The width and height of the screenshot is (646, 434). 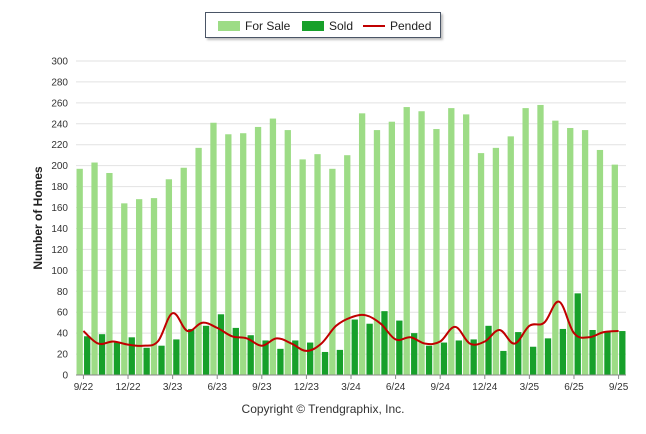 I want to click on y-tick-label: 240, so click(x=59, y=124).